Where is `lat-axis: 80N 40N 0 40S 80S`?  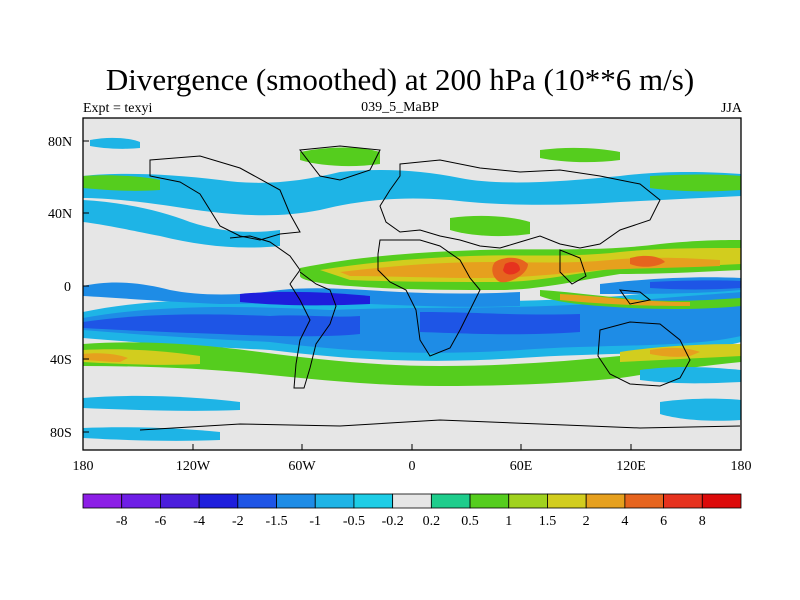 lat-axis: 80N 40N 0 40S 80S is located at coordinates (68, 288).